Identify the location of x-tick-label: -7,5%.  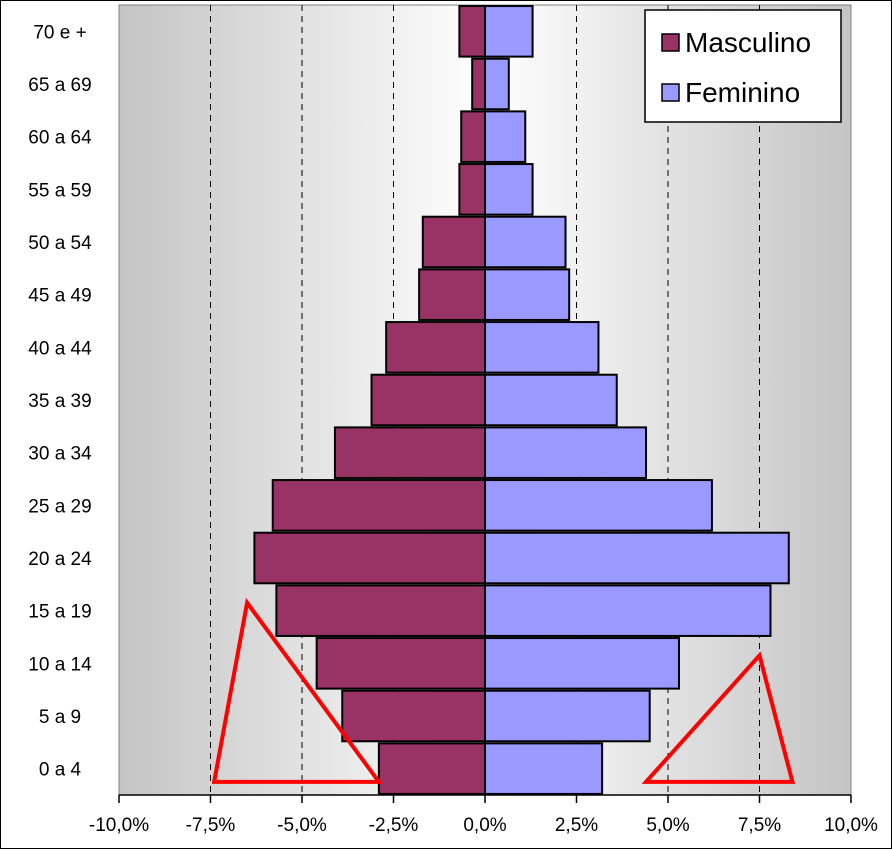
(211, 825).